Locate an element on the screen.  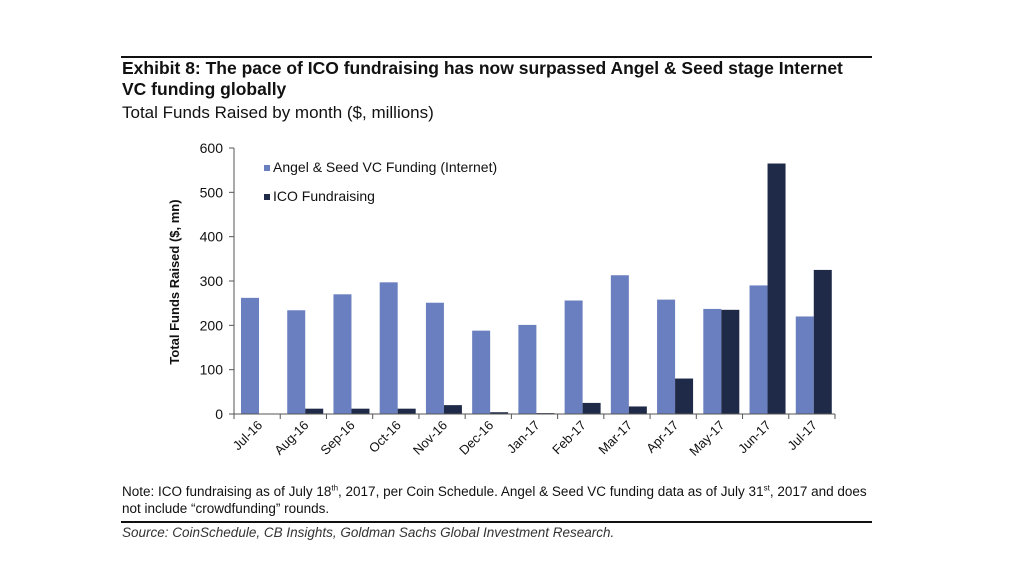
x-tick-label: Feb-17 is located at coordinates (569, 438).